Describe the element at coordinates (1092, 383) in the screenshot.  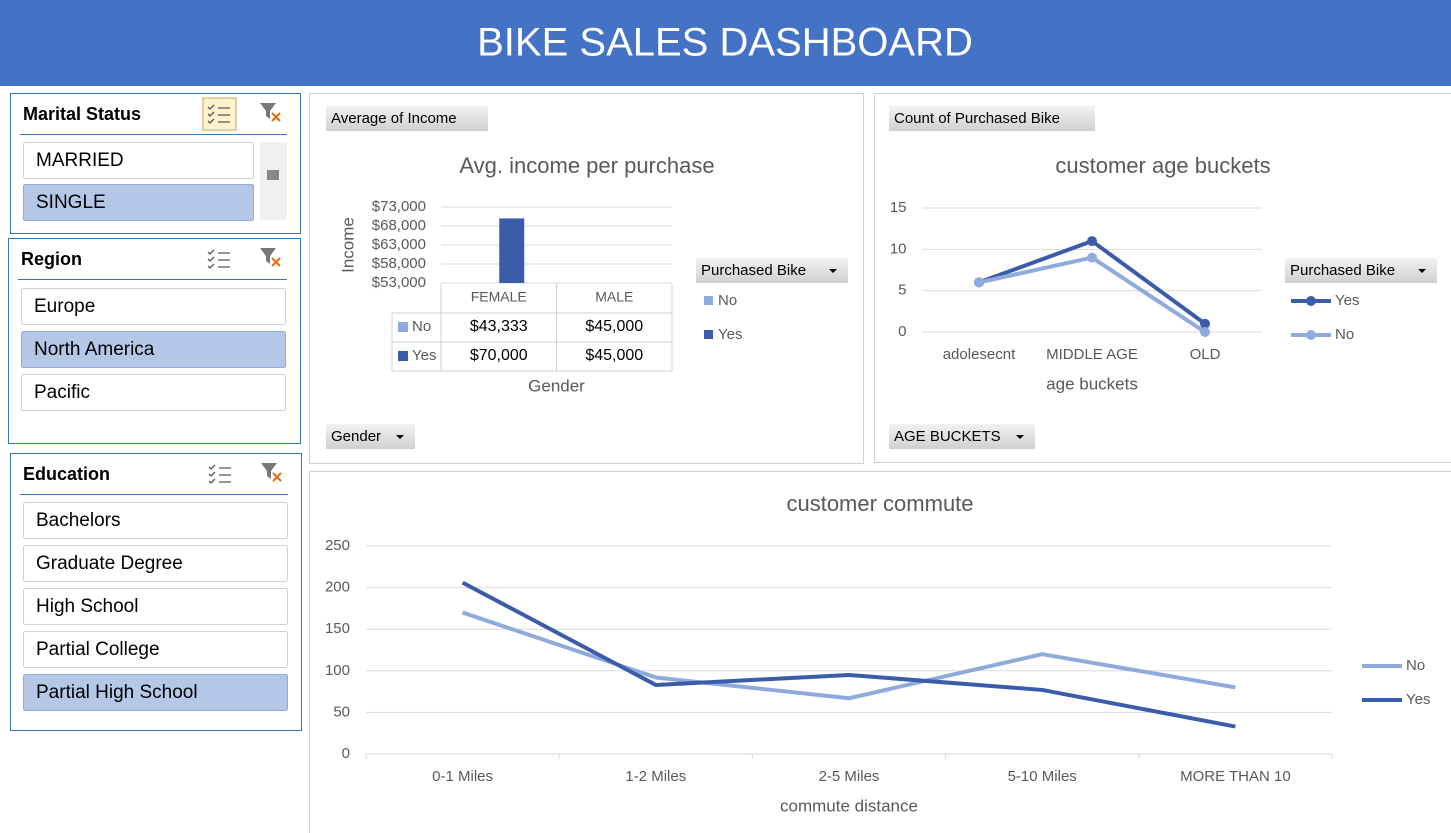
I see `x-axis-label: age buckets` at that location.